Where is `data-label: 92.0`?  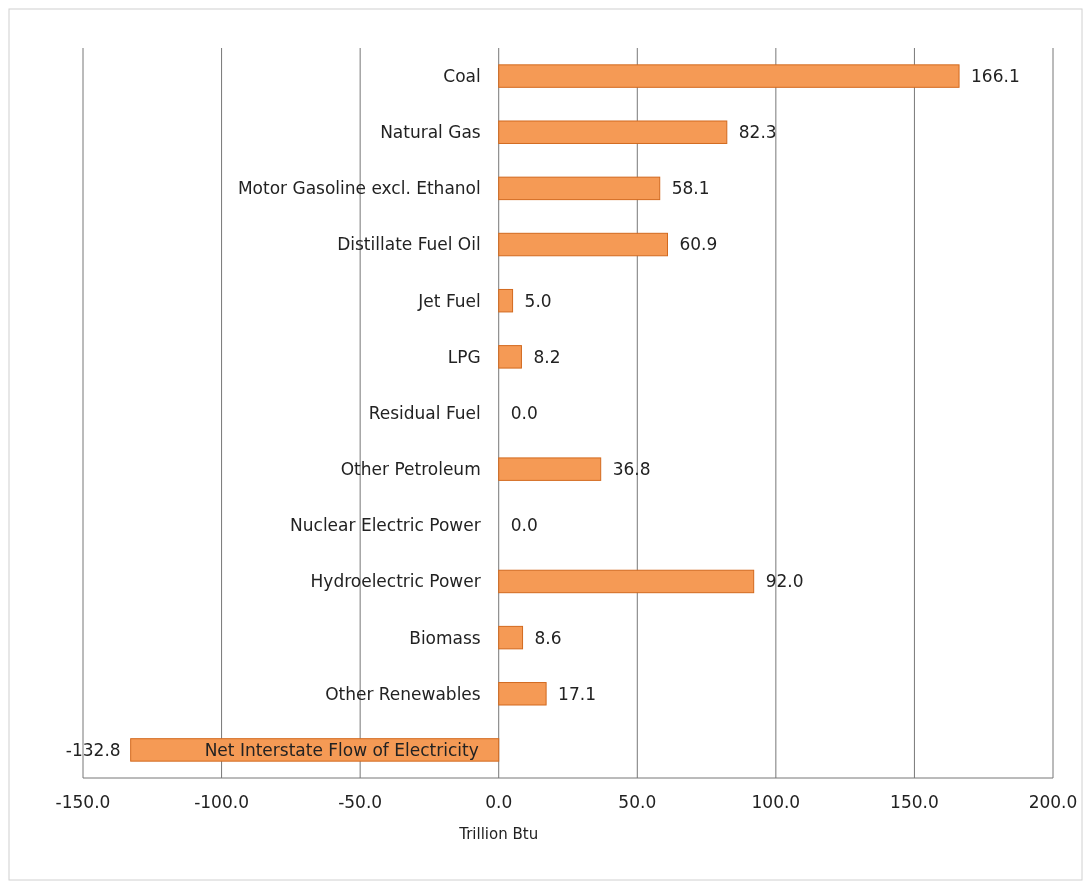 data-label: 92.0 is located at coordinates (784, 581).